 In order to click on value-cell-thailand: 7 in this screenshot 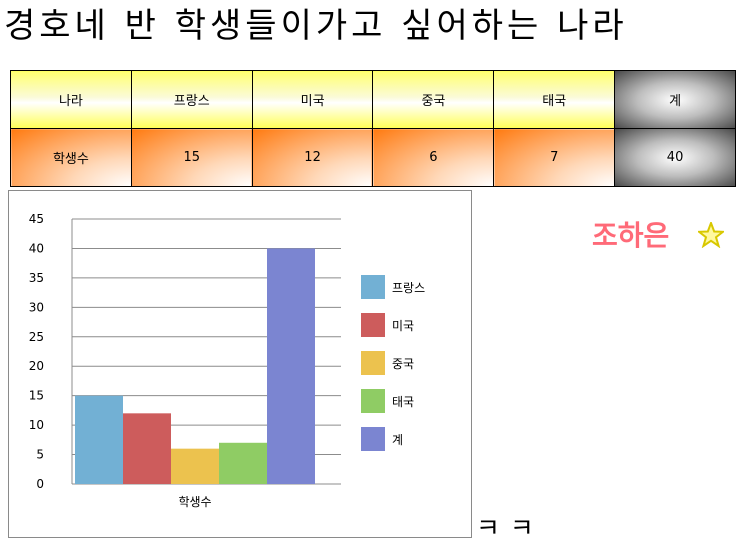, I will do `click(554, 157)`.